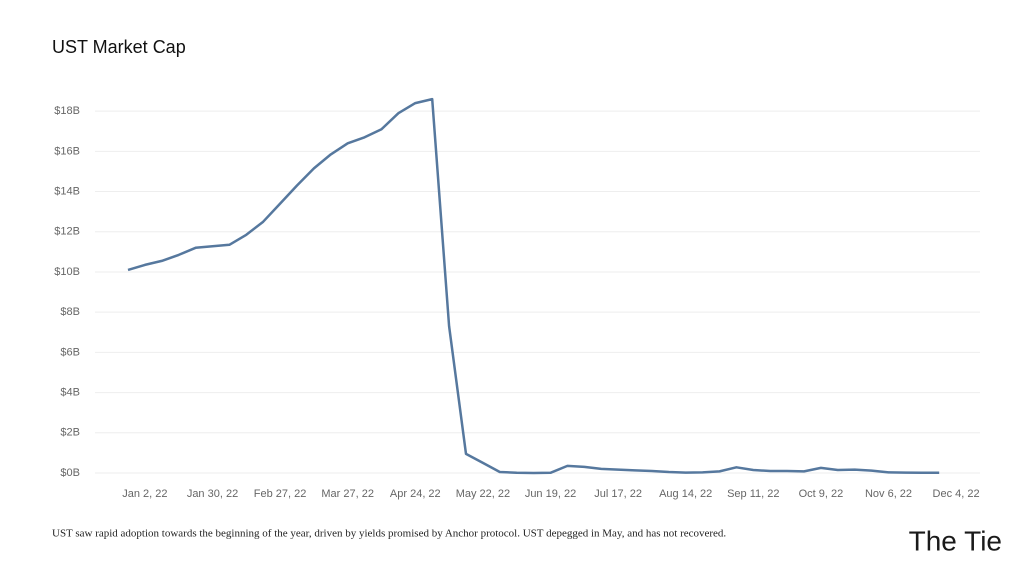 The height and width of the screenshot is (576, 1024). Describe the element at coordinates (483, 494) in the screenshot. I see `x-tick-label: May 22, 22` at that location.